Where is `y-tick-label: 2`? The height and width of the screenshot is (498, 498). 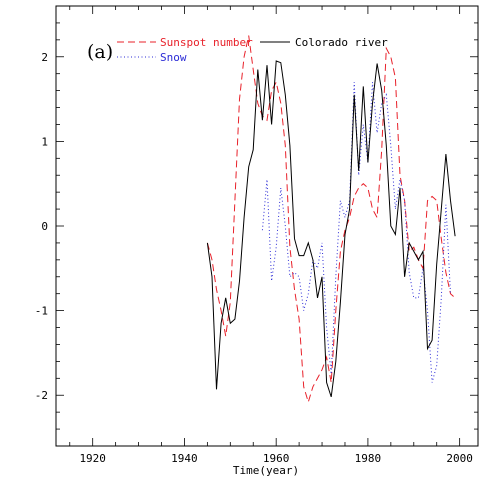 y-tick-label: 2 is located at coordinates (44, 57).